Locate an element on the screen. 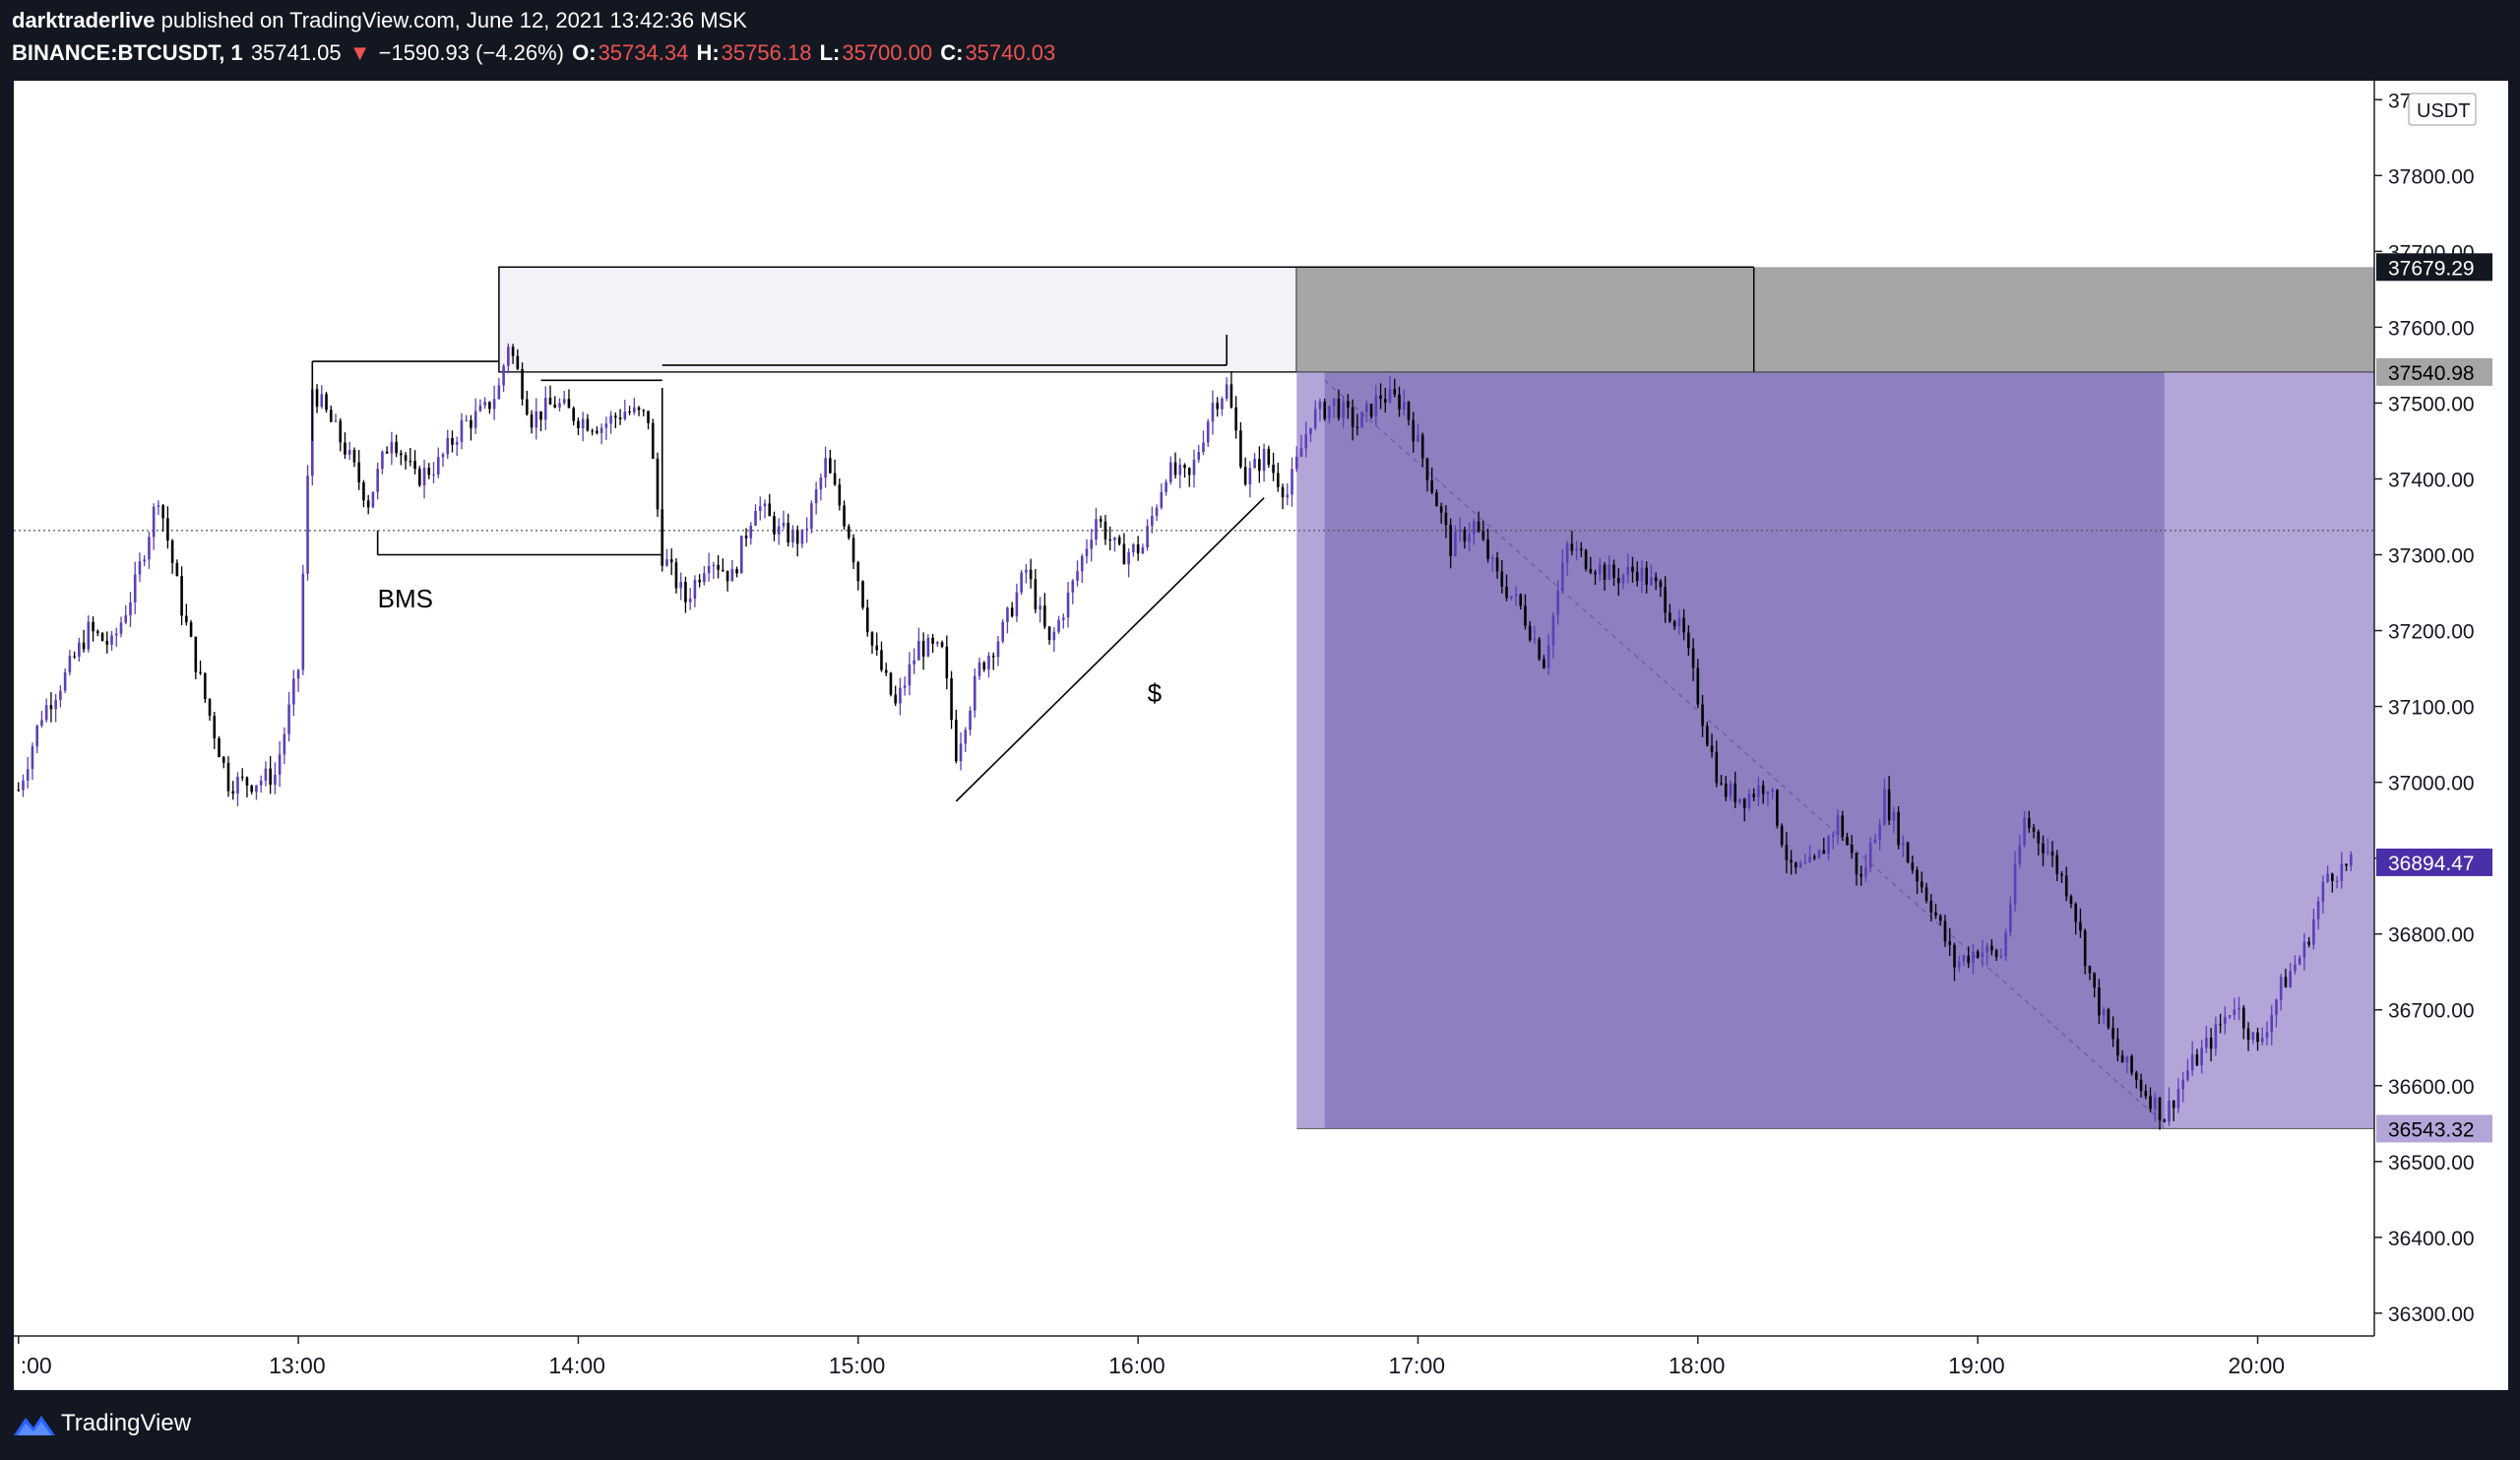 This screenshot has height=1460, width=2520. time-tick-label: :00 is located at coordinates (36, 1365).